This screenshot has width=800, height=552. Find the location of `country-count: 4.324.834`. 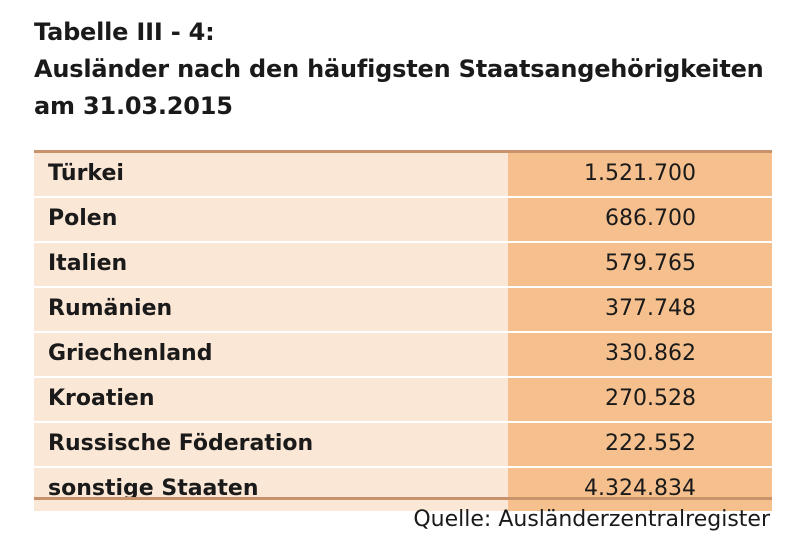

country-count: 4.324.834 is located at coordinates (640, 489).